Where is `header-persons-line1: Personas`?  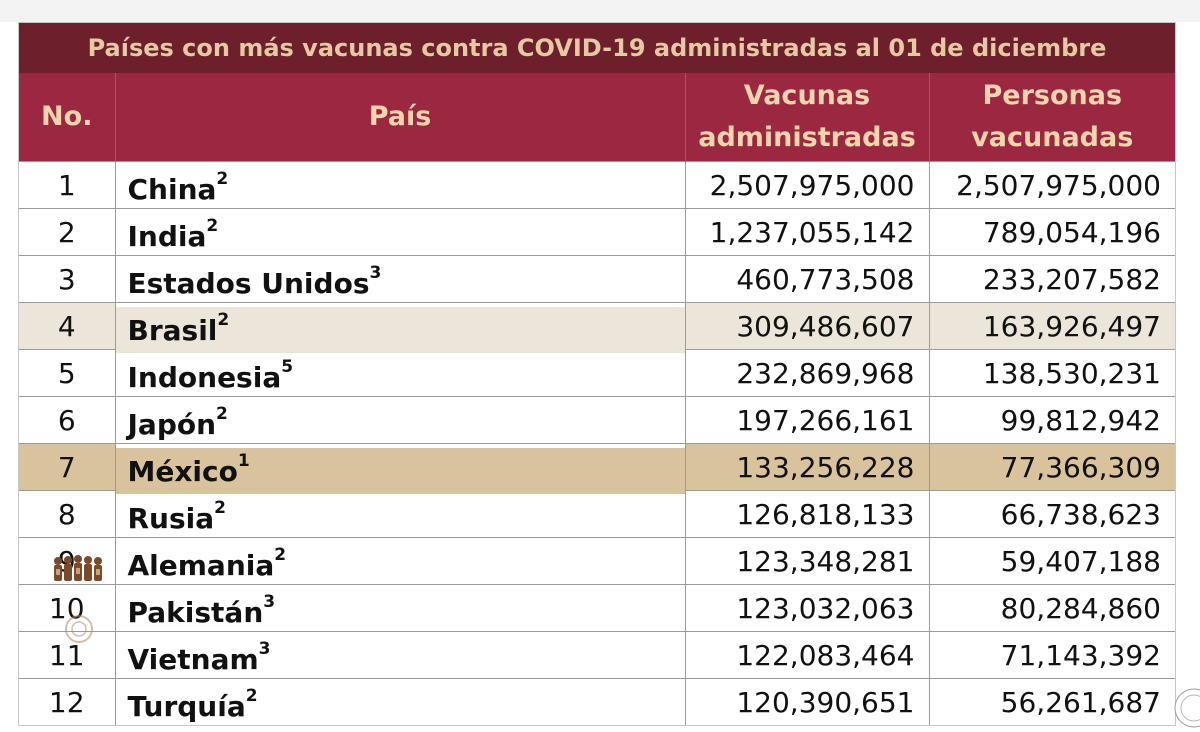
header-persons-line1: Personas is located at coordinates (1052, 95).